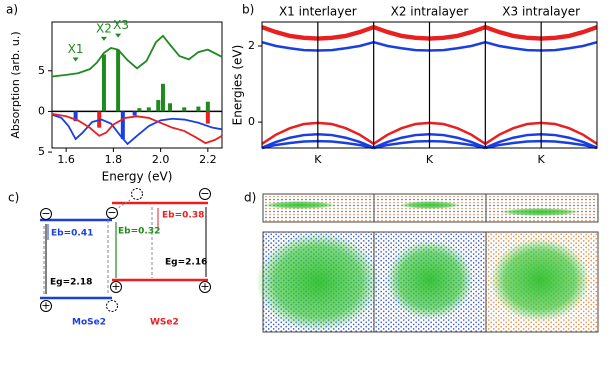 This screenshot has width=612, height=365. I want to click on y-tick-label: 2, so click(251, 45).